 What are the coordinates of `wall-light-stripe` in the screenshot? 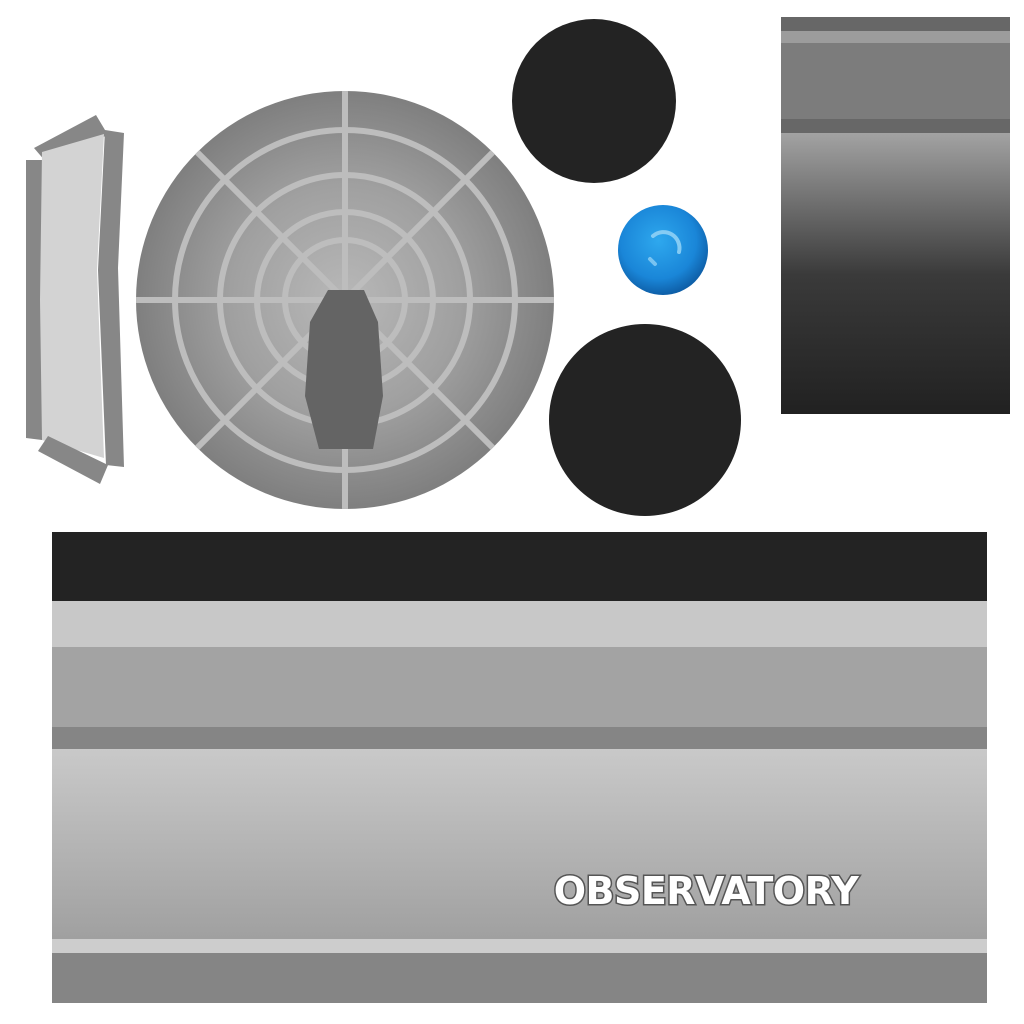 It's located at (519, 624).